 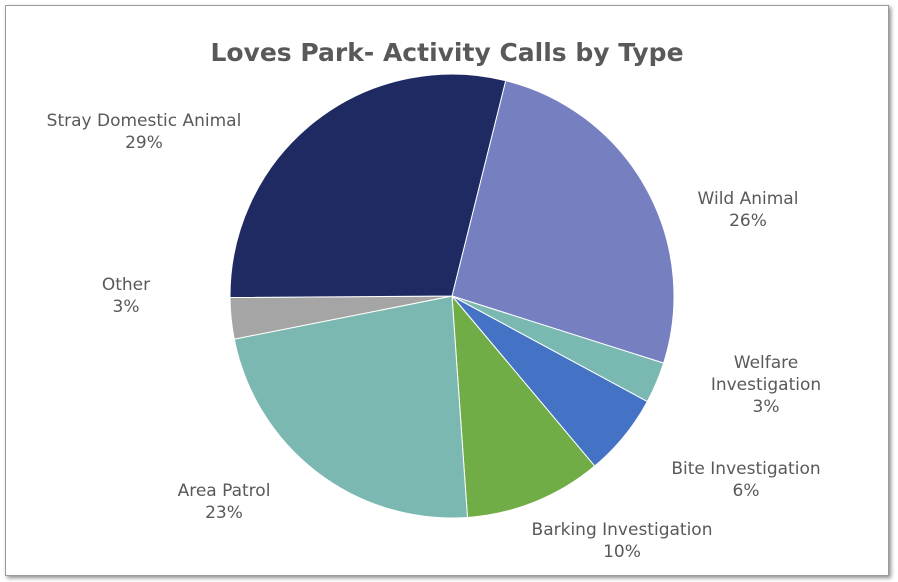 What do you see at coordinates (224, 502) in the screenshot?
I see `data-label-area-patrol: Area Patrol 23%` at bounding box center [224, 502].